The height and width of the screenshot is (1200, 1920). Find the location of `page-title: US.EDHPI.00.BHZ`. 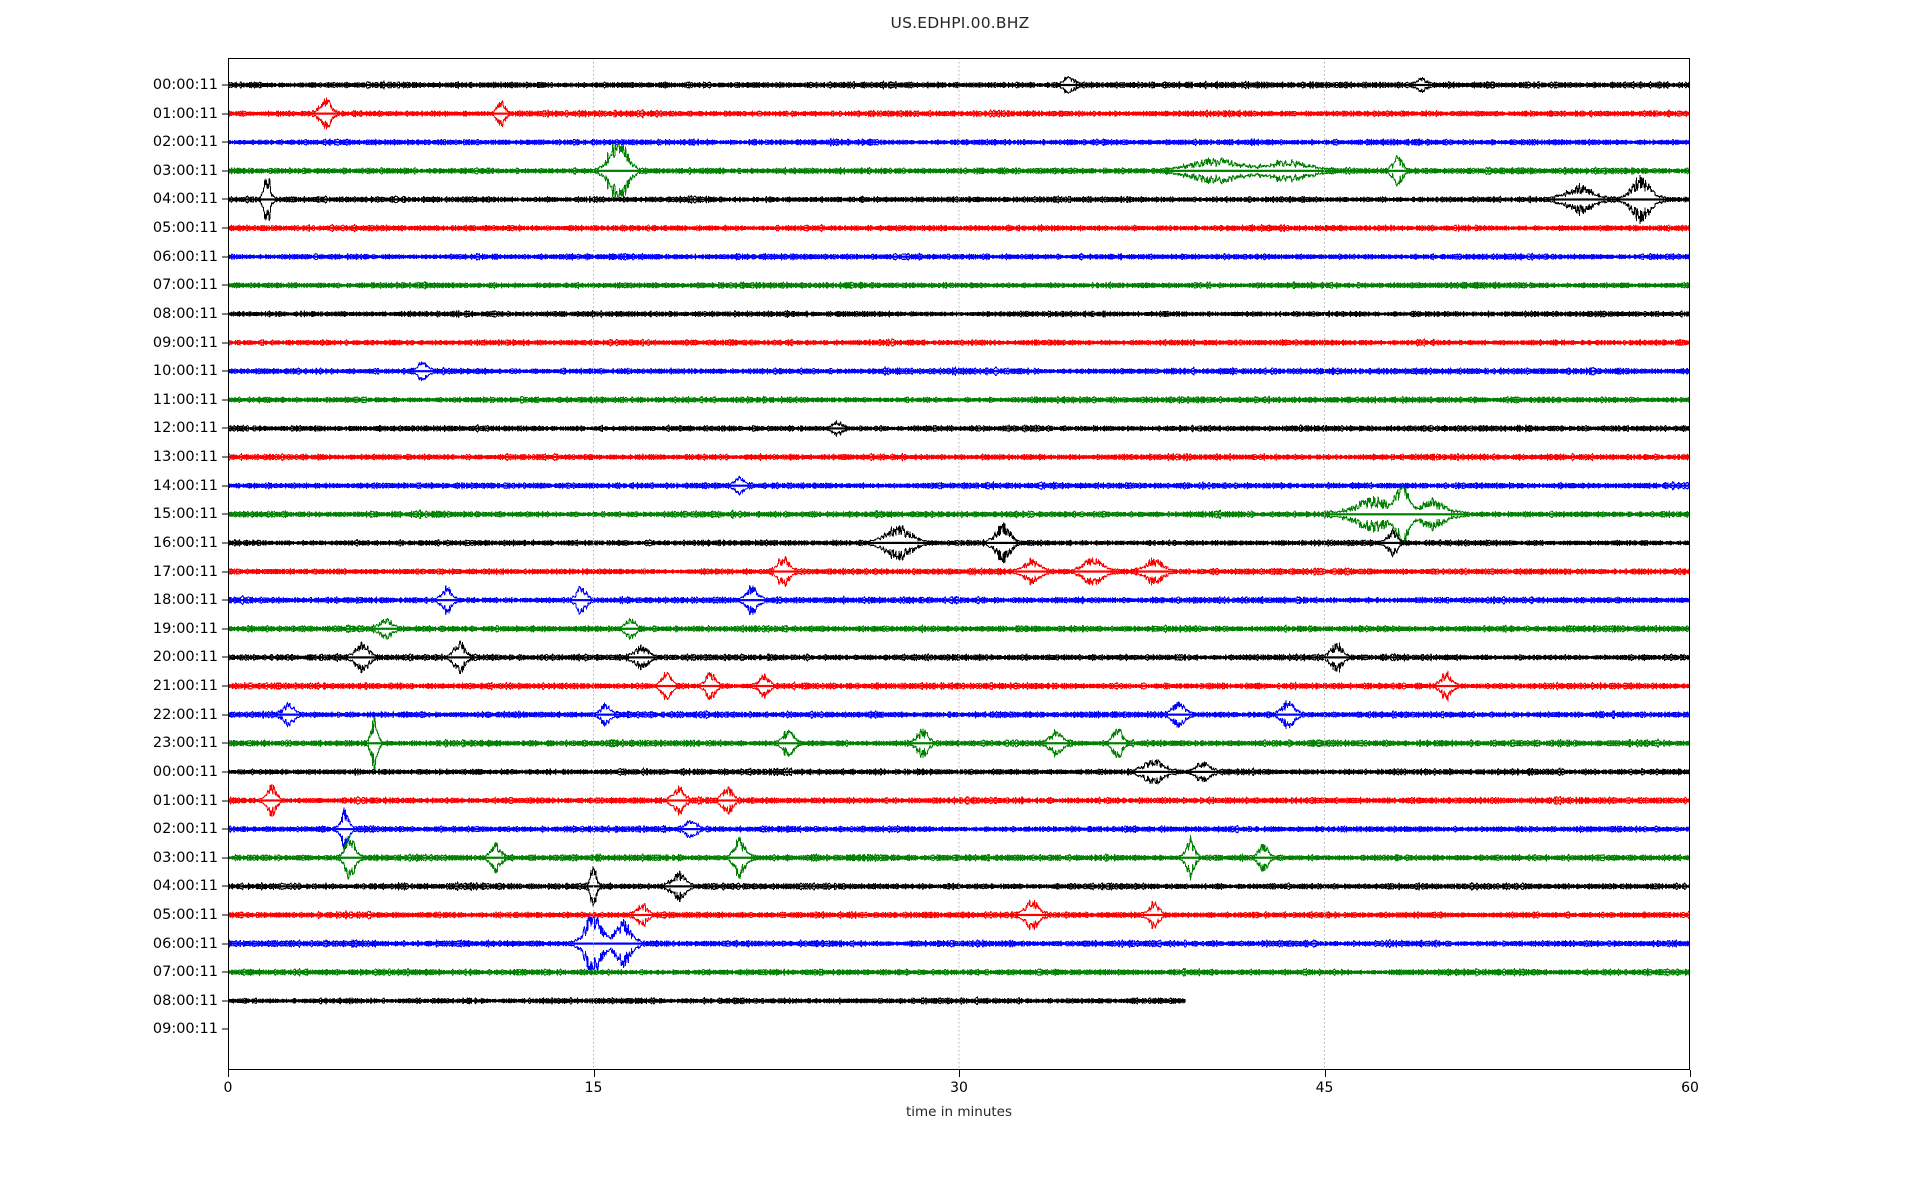

page-title: US.EDHPI.00.BHZ is located at coordinates (960, 23).